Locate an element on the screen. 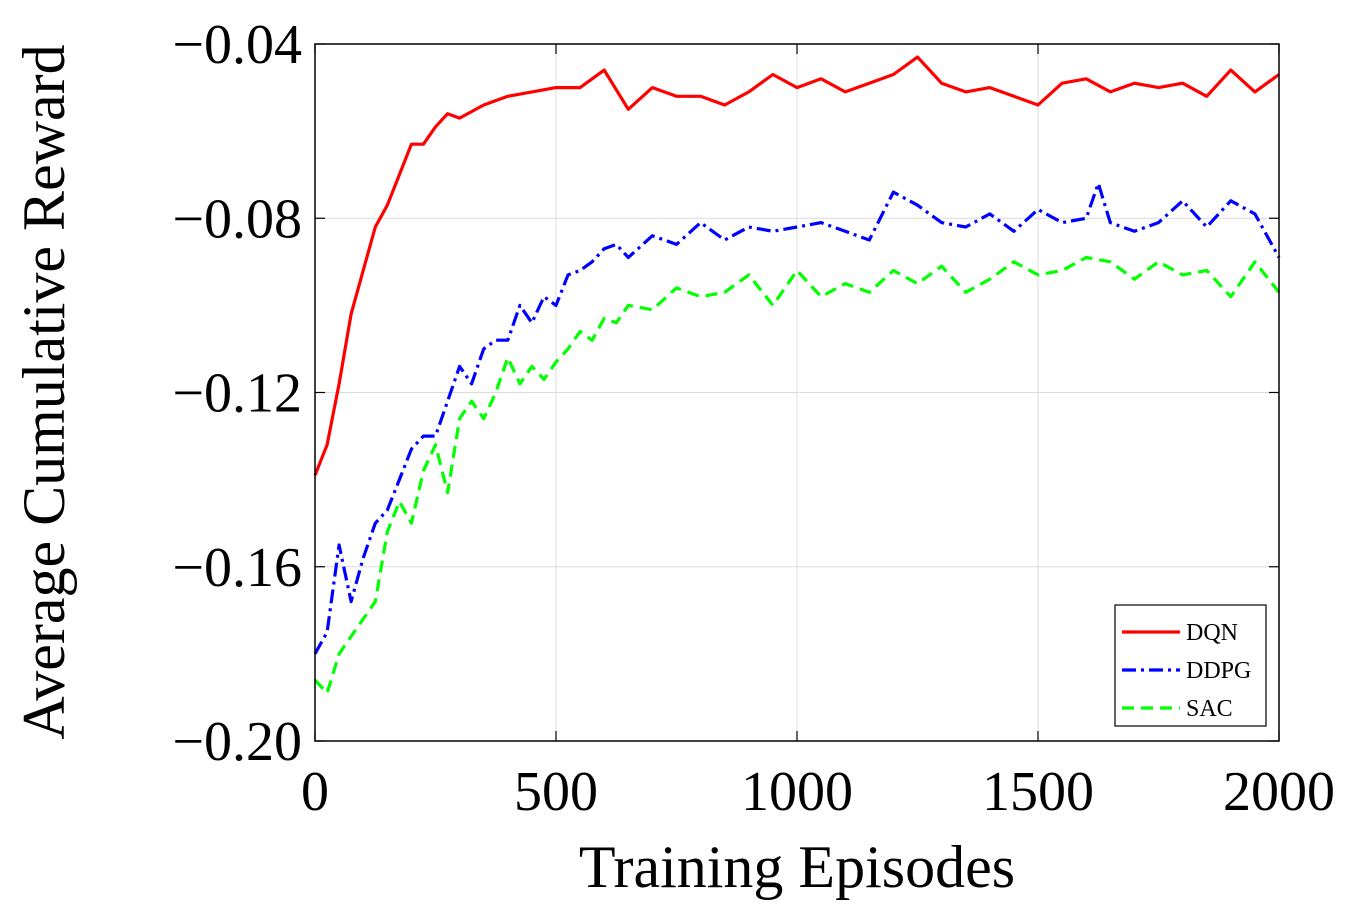 The image size is (1363, 916). x-tick-label: 1500 is located at coordinates (1038, 792).